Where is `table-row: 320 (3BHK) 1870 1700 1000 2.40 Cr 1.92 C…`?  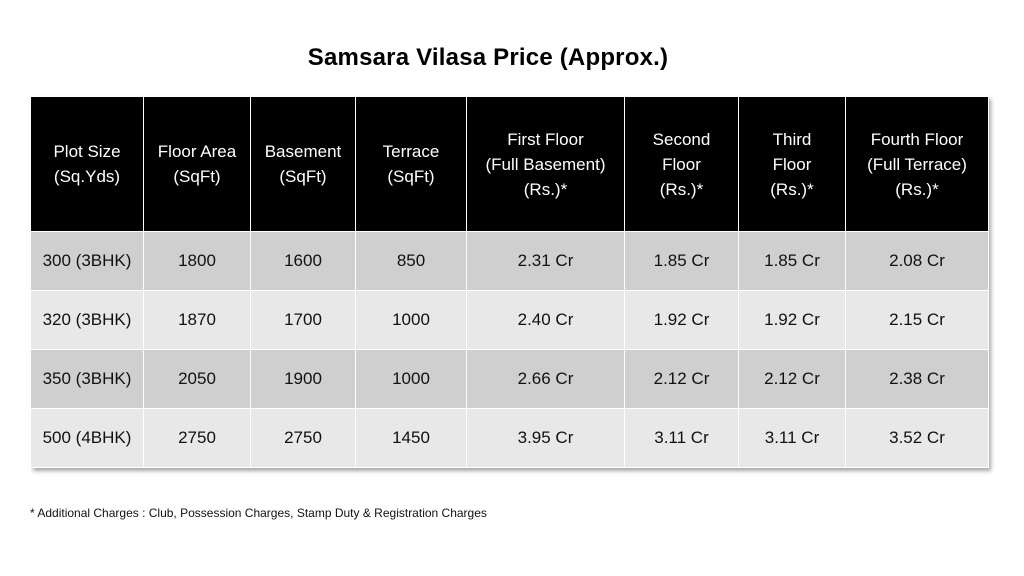
table-row: 320 (3BHK) 1870 1700 1000 2.40 Cr 1.92 C… is located at coordinates (509, 320).